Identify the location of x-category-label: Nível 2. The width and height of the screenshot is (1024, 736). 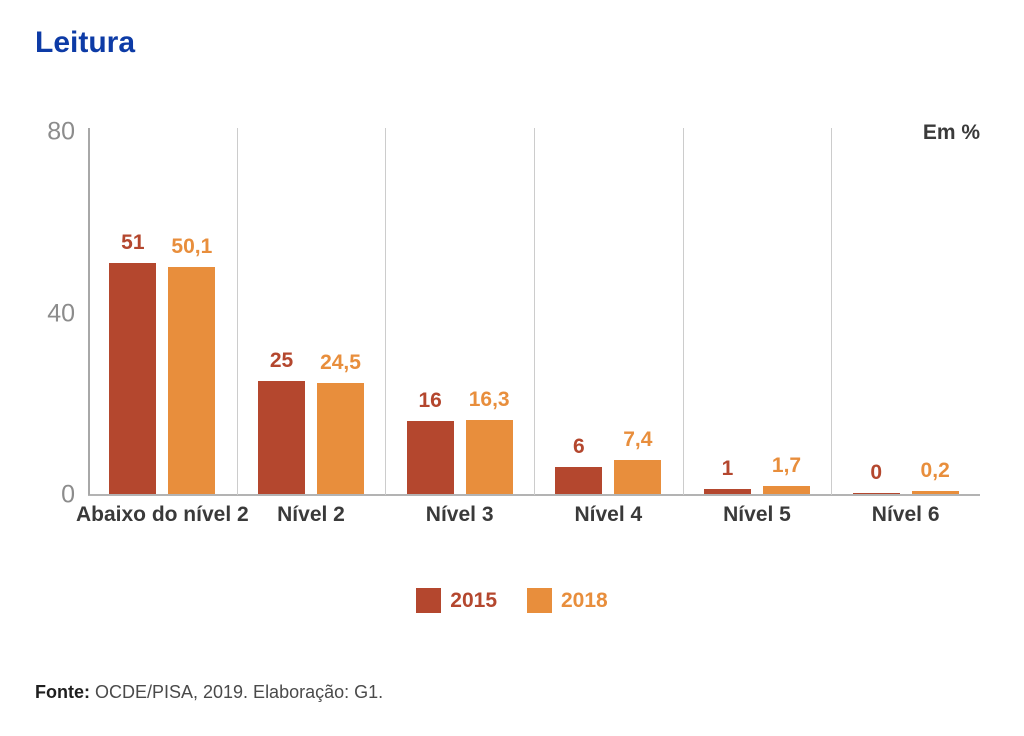
(311, 514).